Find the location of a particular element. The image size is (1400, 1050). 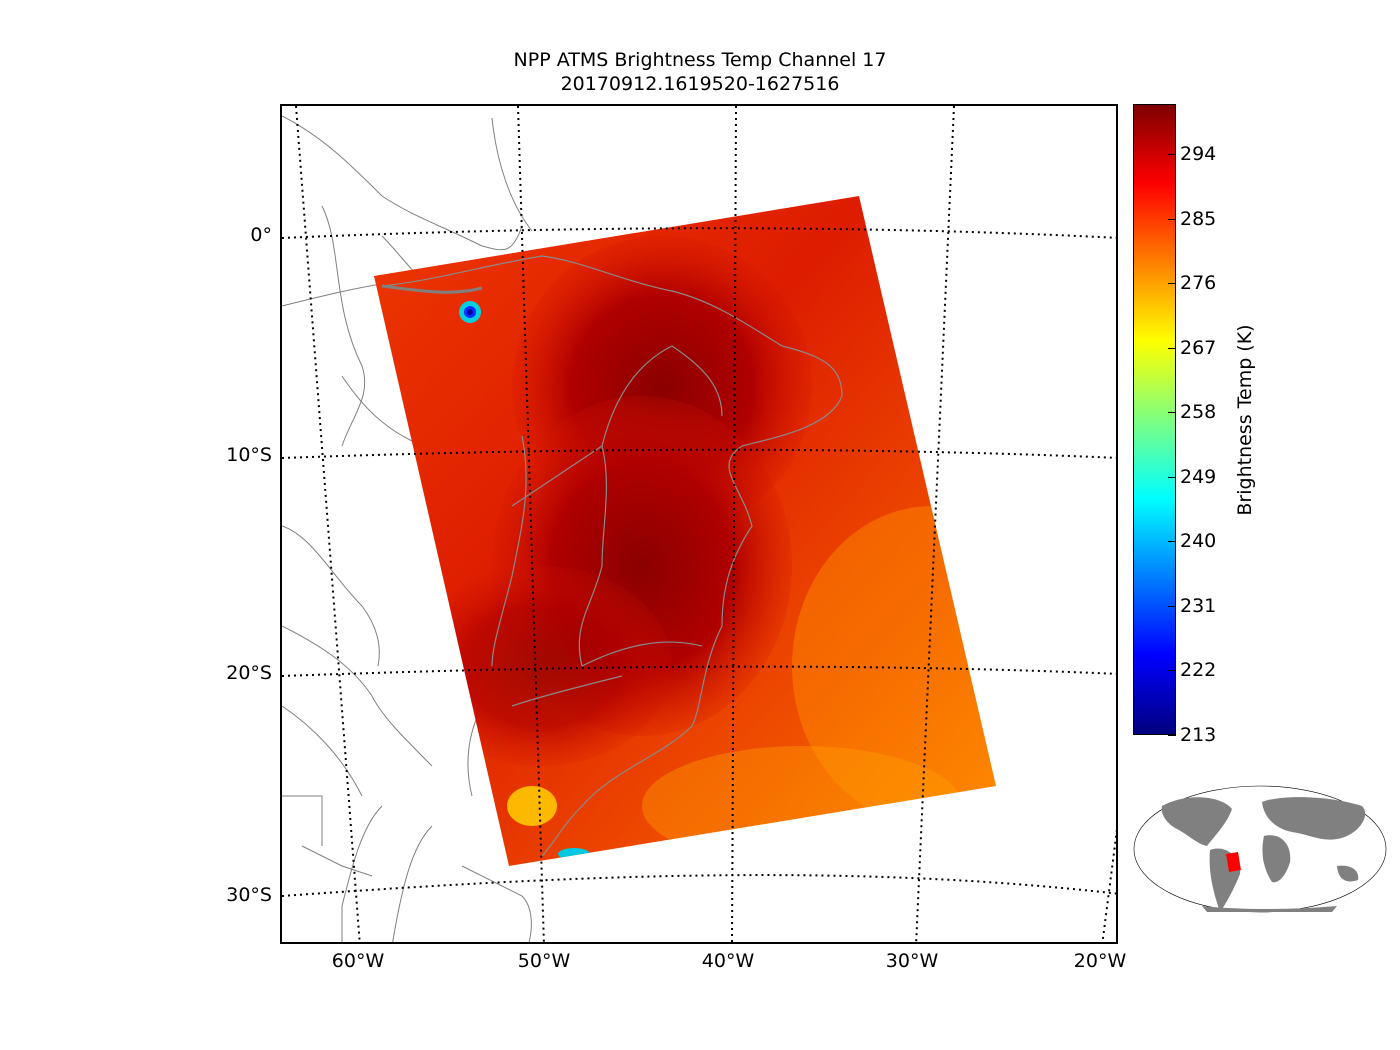

lon-label-20w: 20°W is located at coordinates (1100, 961).